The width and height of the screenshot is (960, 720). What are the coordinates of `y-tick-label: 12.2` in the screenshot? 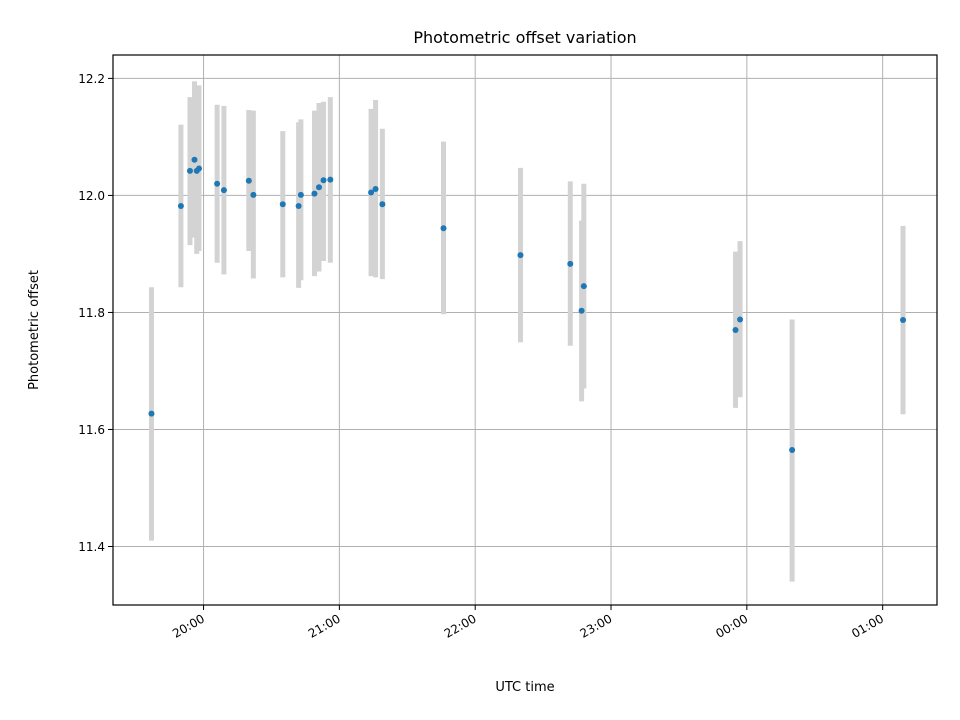 It's located at (91, 79).